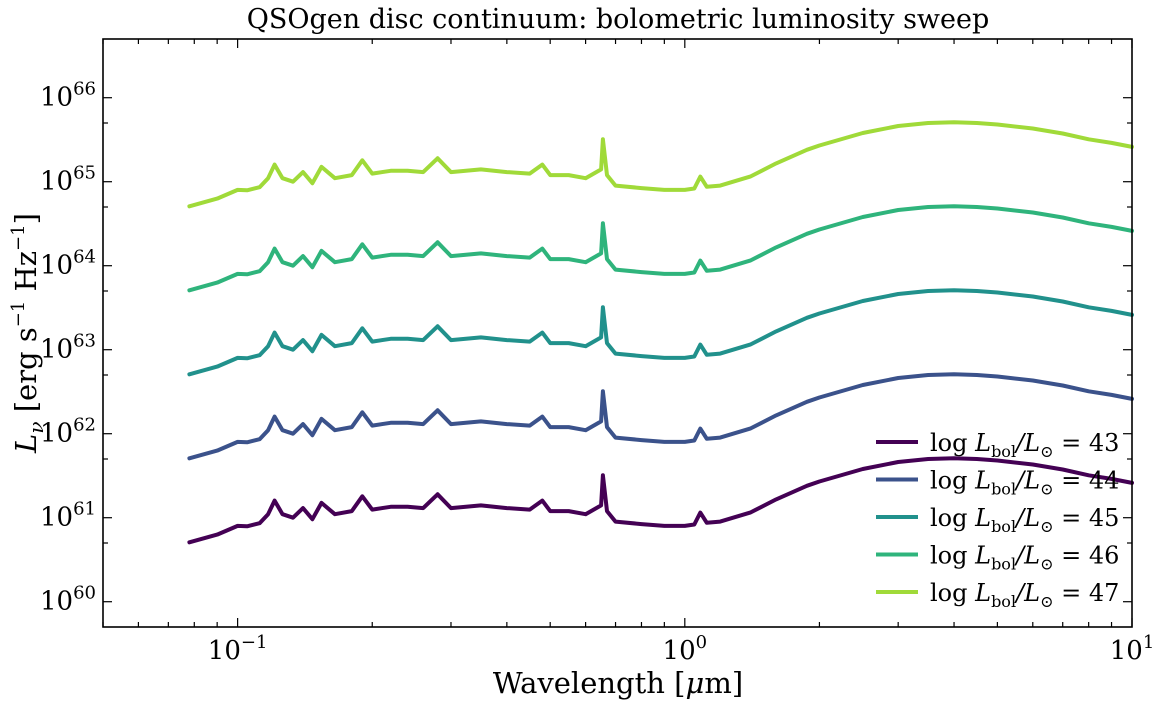 Image resolution: width=1156 pixels, height=706 pixels. I want to click on y-tick-label-1: 1060, so click(68, 600).